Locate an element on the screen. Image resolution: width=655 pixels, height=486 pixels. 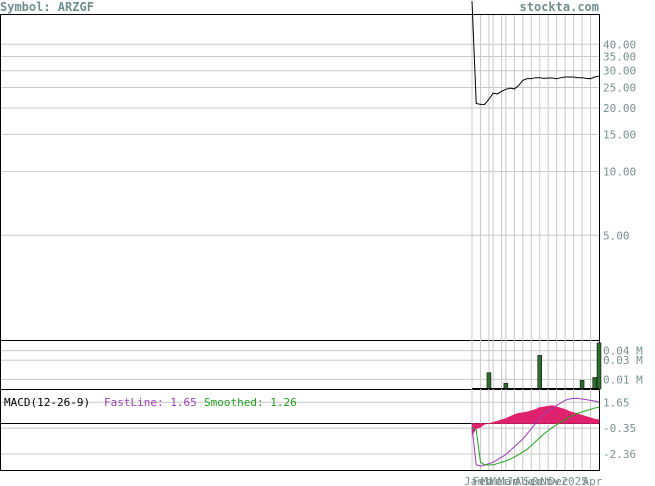
site-label: stockta.com is located at coordinates (559, 7).